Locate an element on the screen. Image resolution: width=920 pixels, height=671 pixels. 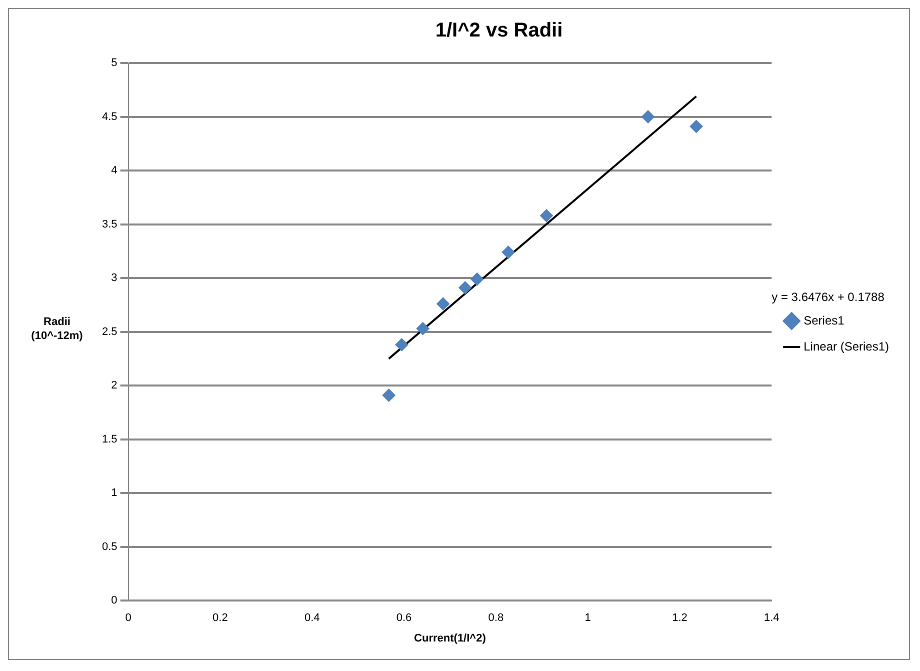
x-tick-label: 0 is located at coordinates (128, 618).